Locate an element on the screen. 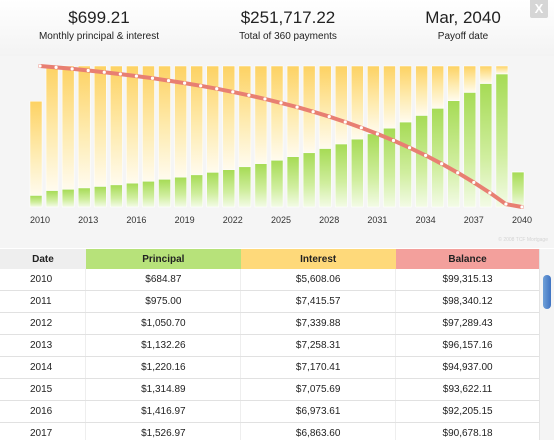  x-tick-label-2016: 2016 is located at coordinates (136, 220).